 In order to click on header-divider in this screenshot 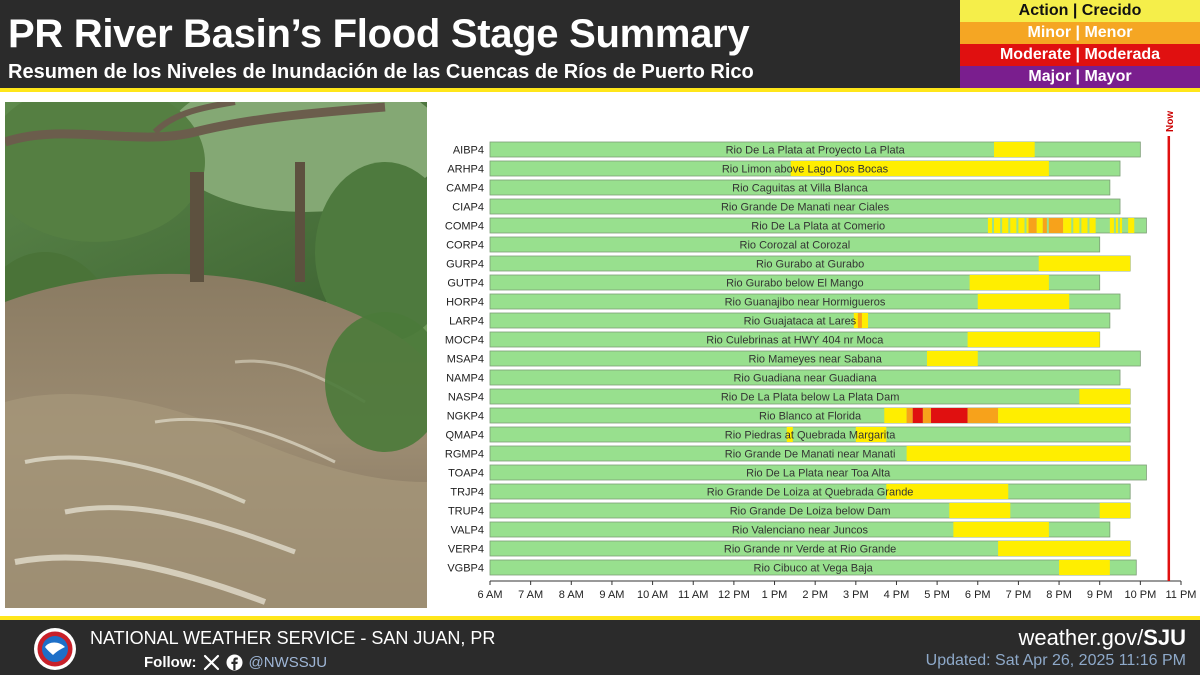, I will do `click(600, 90)`.